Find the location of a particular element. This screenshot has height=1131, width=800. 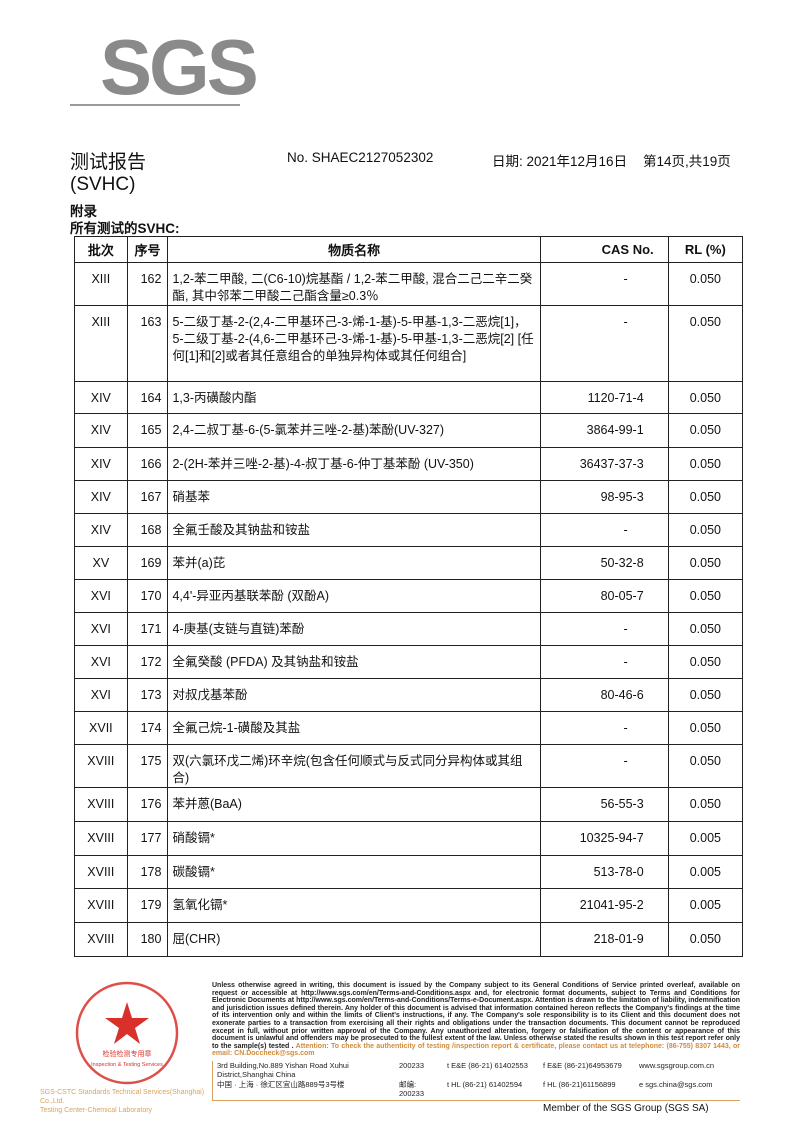

cell-no: 179 is located at coordinates (147, 905).